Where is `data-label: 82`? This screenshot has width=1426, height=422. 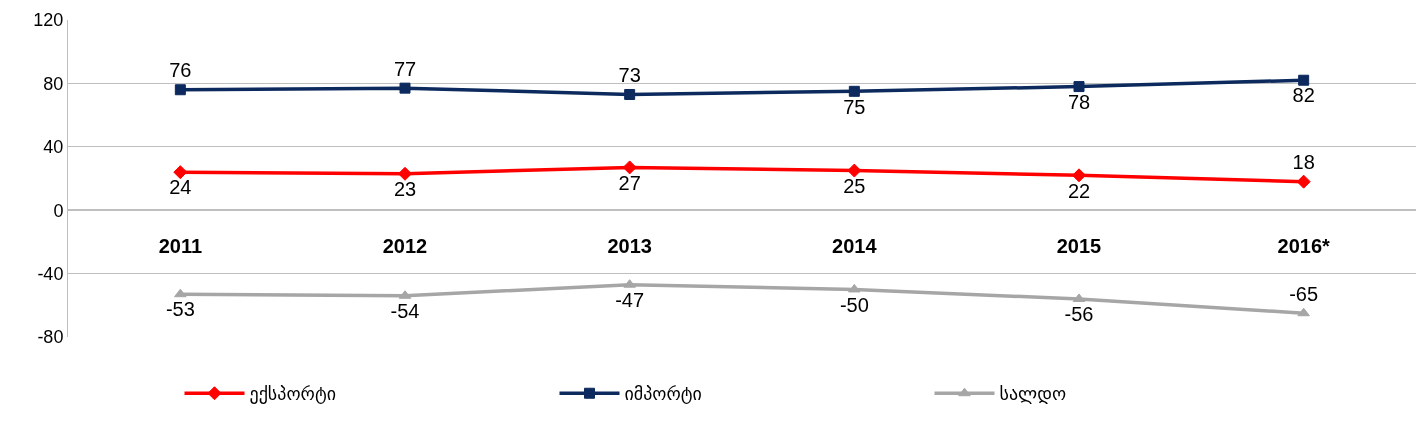
data-label: 82 is located at coordinates (1303, 95).